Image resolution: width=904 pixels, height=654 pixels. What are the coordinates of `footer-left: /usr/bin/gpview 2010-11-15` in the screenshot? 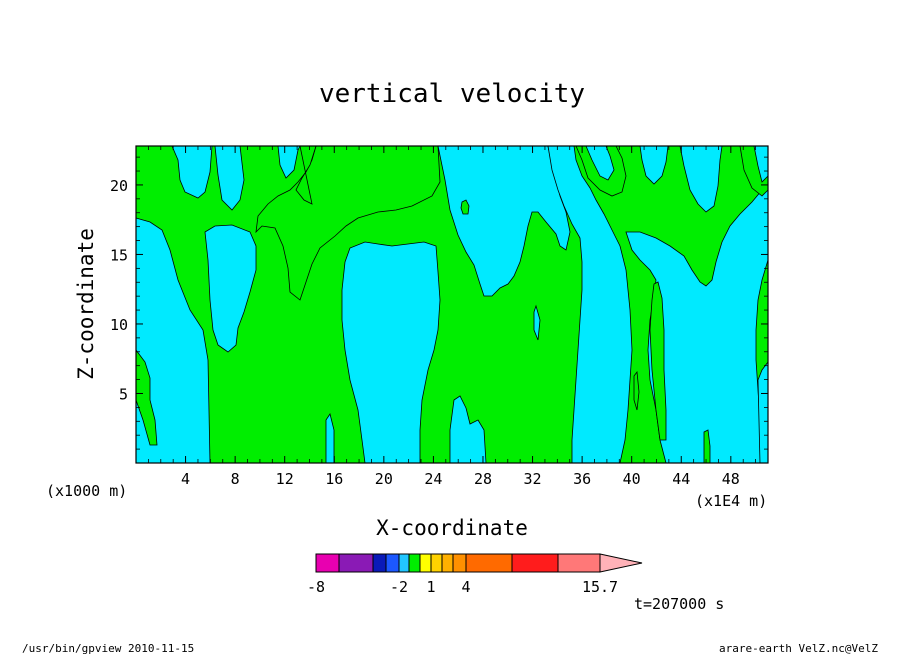 It's located at (108, 648).